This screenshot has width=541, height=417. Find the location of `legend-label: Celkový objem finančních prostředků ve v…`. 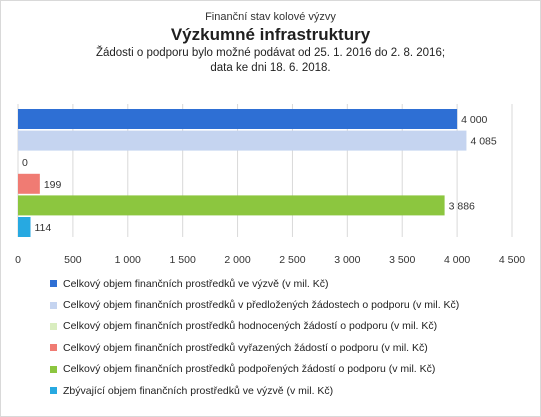

legend-label: Celkový objem finančních prostředků ve v… is located at coordinates (196, 283).